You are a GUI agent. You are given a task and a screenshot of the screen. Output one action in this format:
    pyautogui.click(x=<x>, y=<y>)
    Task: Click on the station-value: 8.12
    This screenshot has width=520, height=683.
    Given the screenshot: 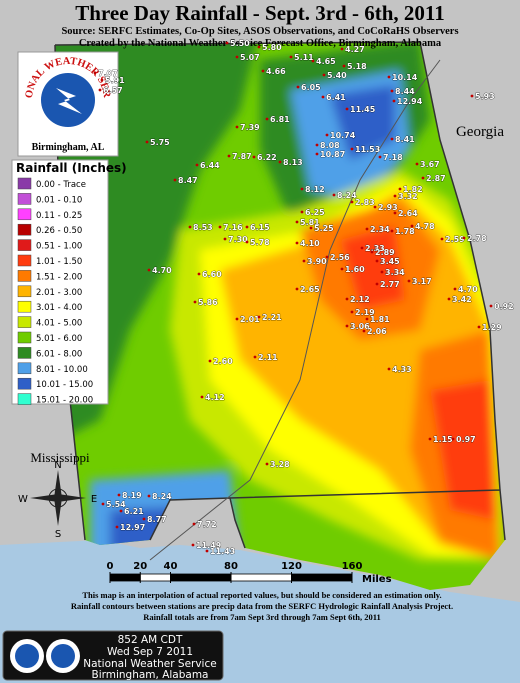 What is the action you would take?
    pyautogui.click(x=315, y=189)
    